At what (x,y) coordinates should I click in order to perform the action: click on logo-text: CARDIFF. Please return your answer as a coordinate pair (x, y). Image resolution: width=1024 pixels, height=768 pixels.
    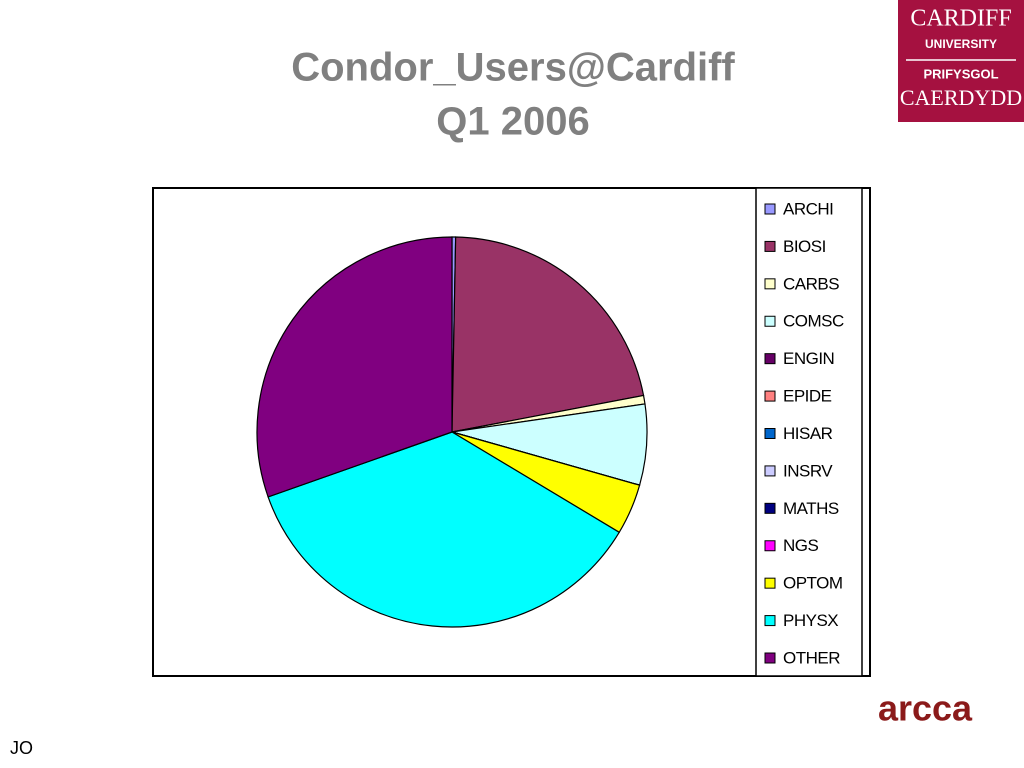
    Looking at the image, I should click on (960, 19).